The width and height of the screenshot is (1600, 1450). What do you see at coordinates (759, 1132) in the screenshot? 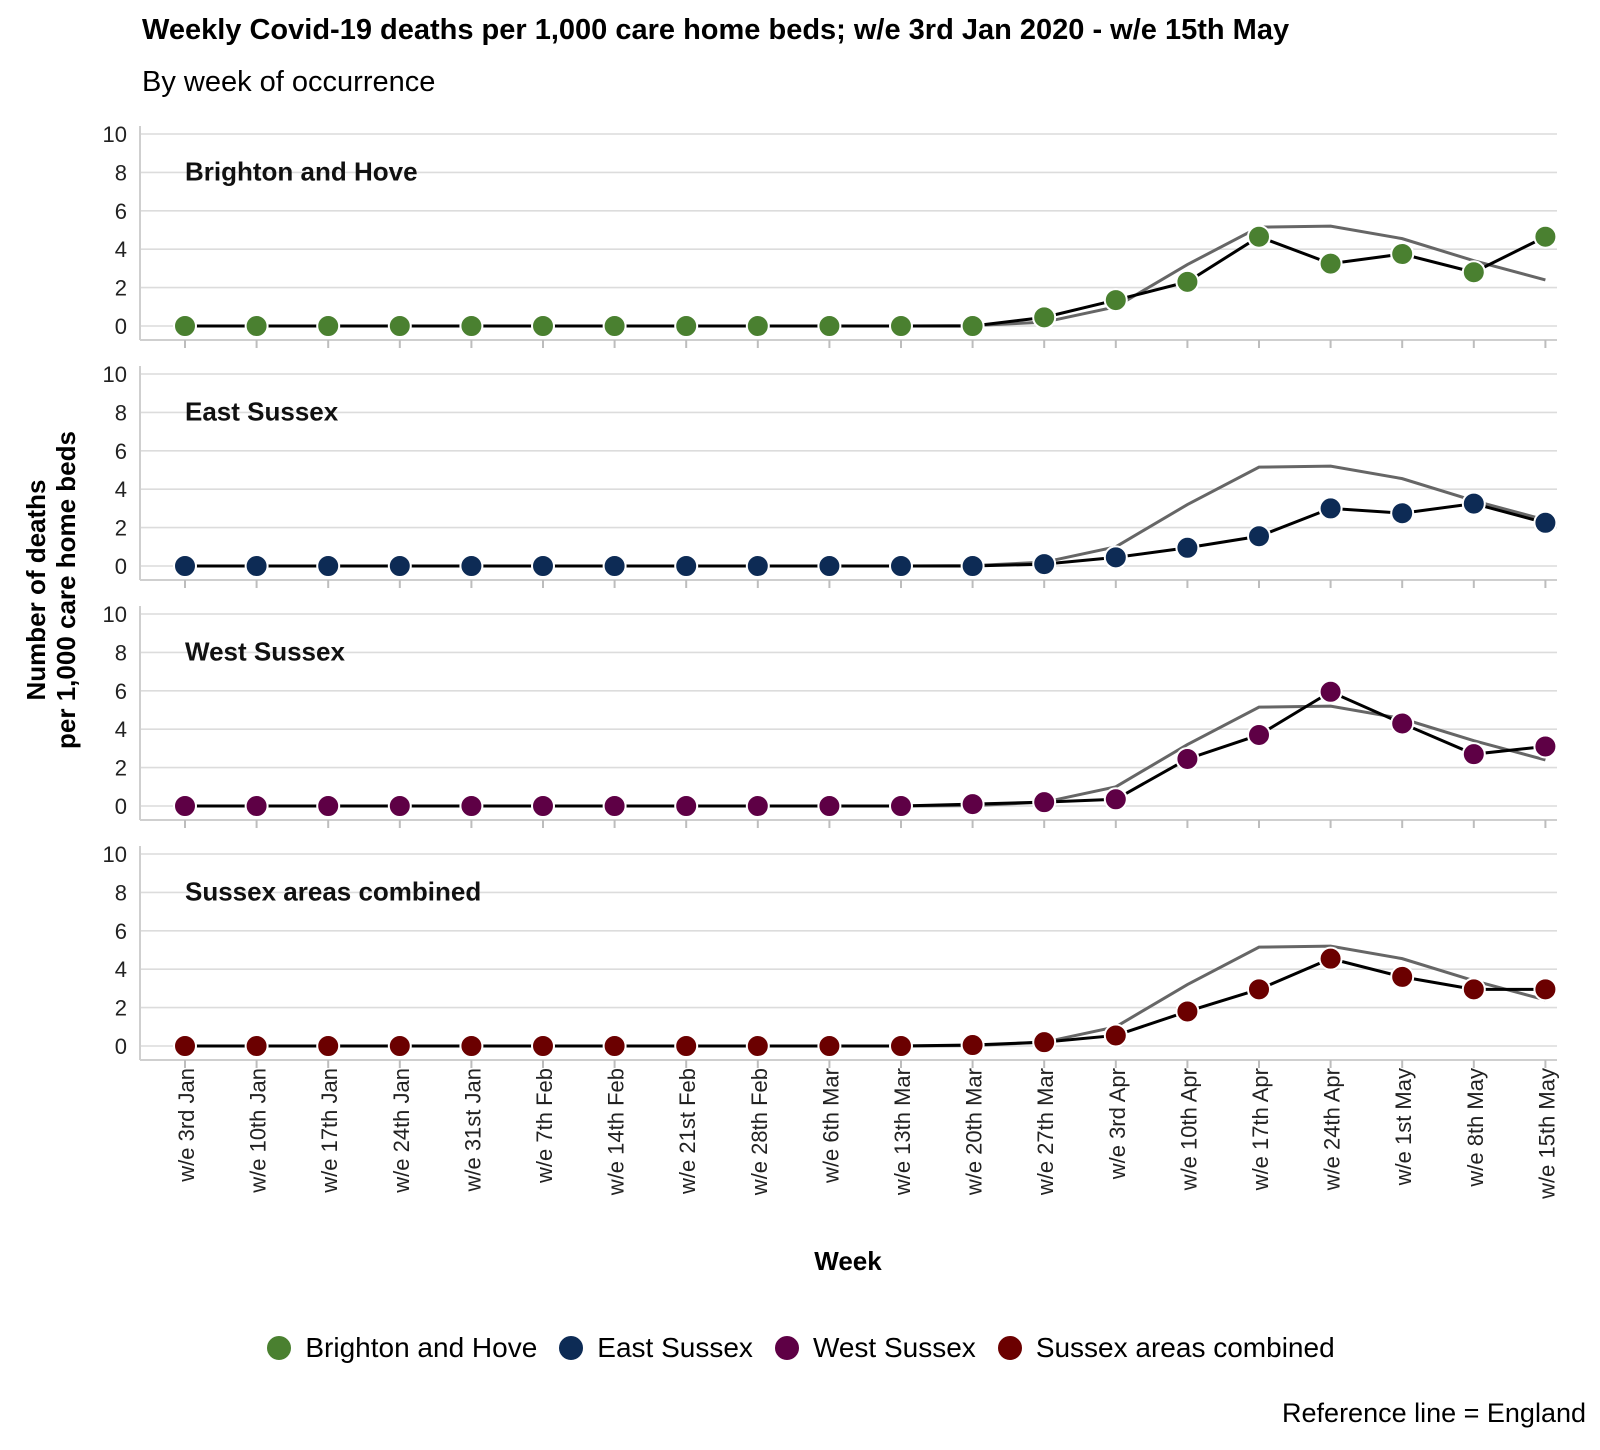
I see `x-tick-label: w/e 28th Feb` at bounding box center [759, 1132].